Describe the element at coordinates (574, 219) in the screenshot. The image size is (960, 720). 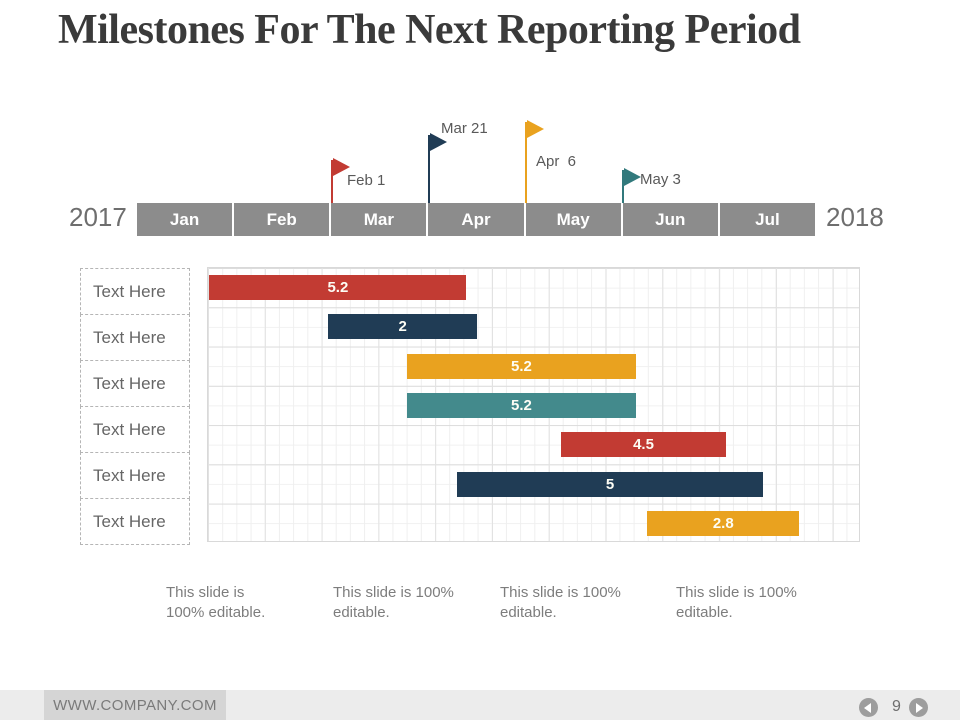
I see `timeline-month-may: May` at that location.